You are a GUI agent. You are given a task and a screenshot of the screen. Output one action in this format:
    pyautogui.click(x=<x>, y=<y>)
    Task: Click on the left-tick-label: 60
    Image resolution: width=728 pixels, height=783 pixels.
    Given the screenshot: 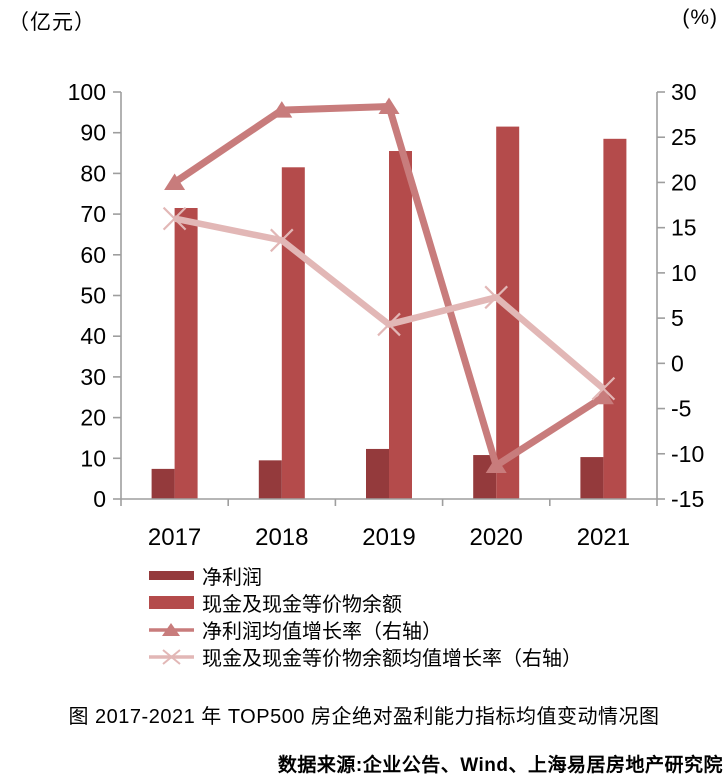 What is the action you would take?
    pyautogui.click(x=93, y=255)
    